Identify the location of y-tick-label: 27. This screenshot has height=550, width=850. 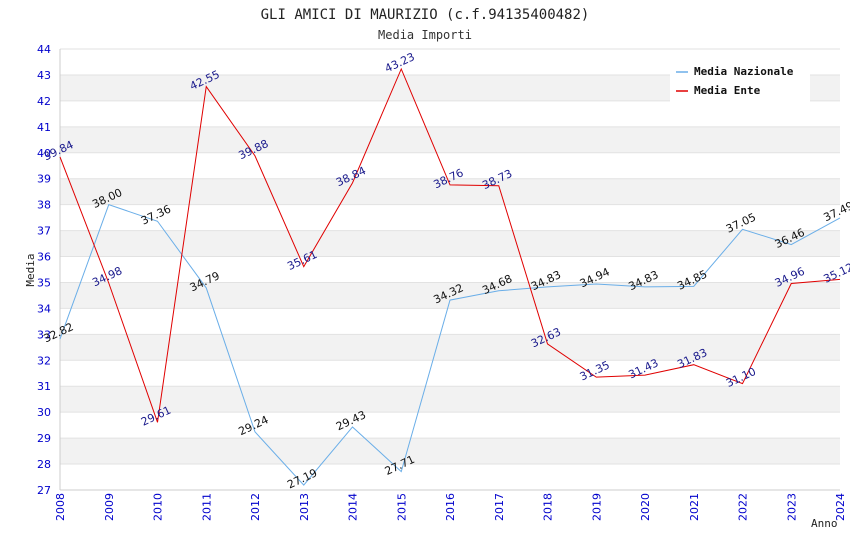
(44, 490).